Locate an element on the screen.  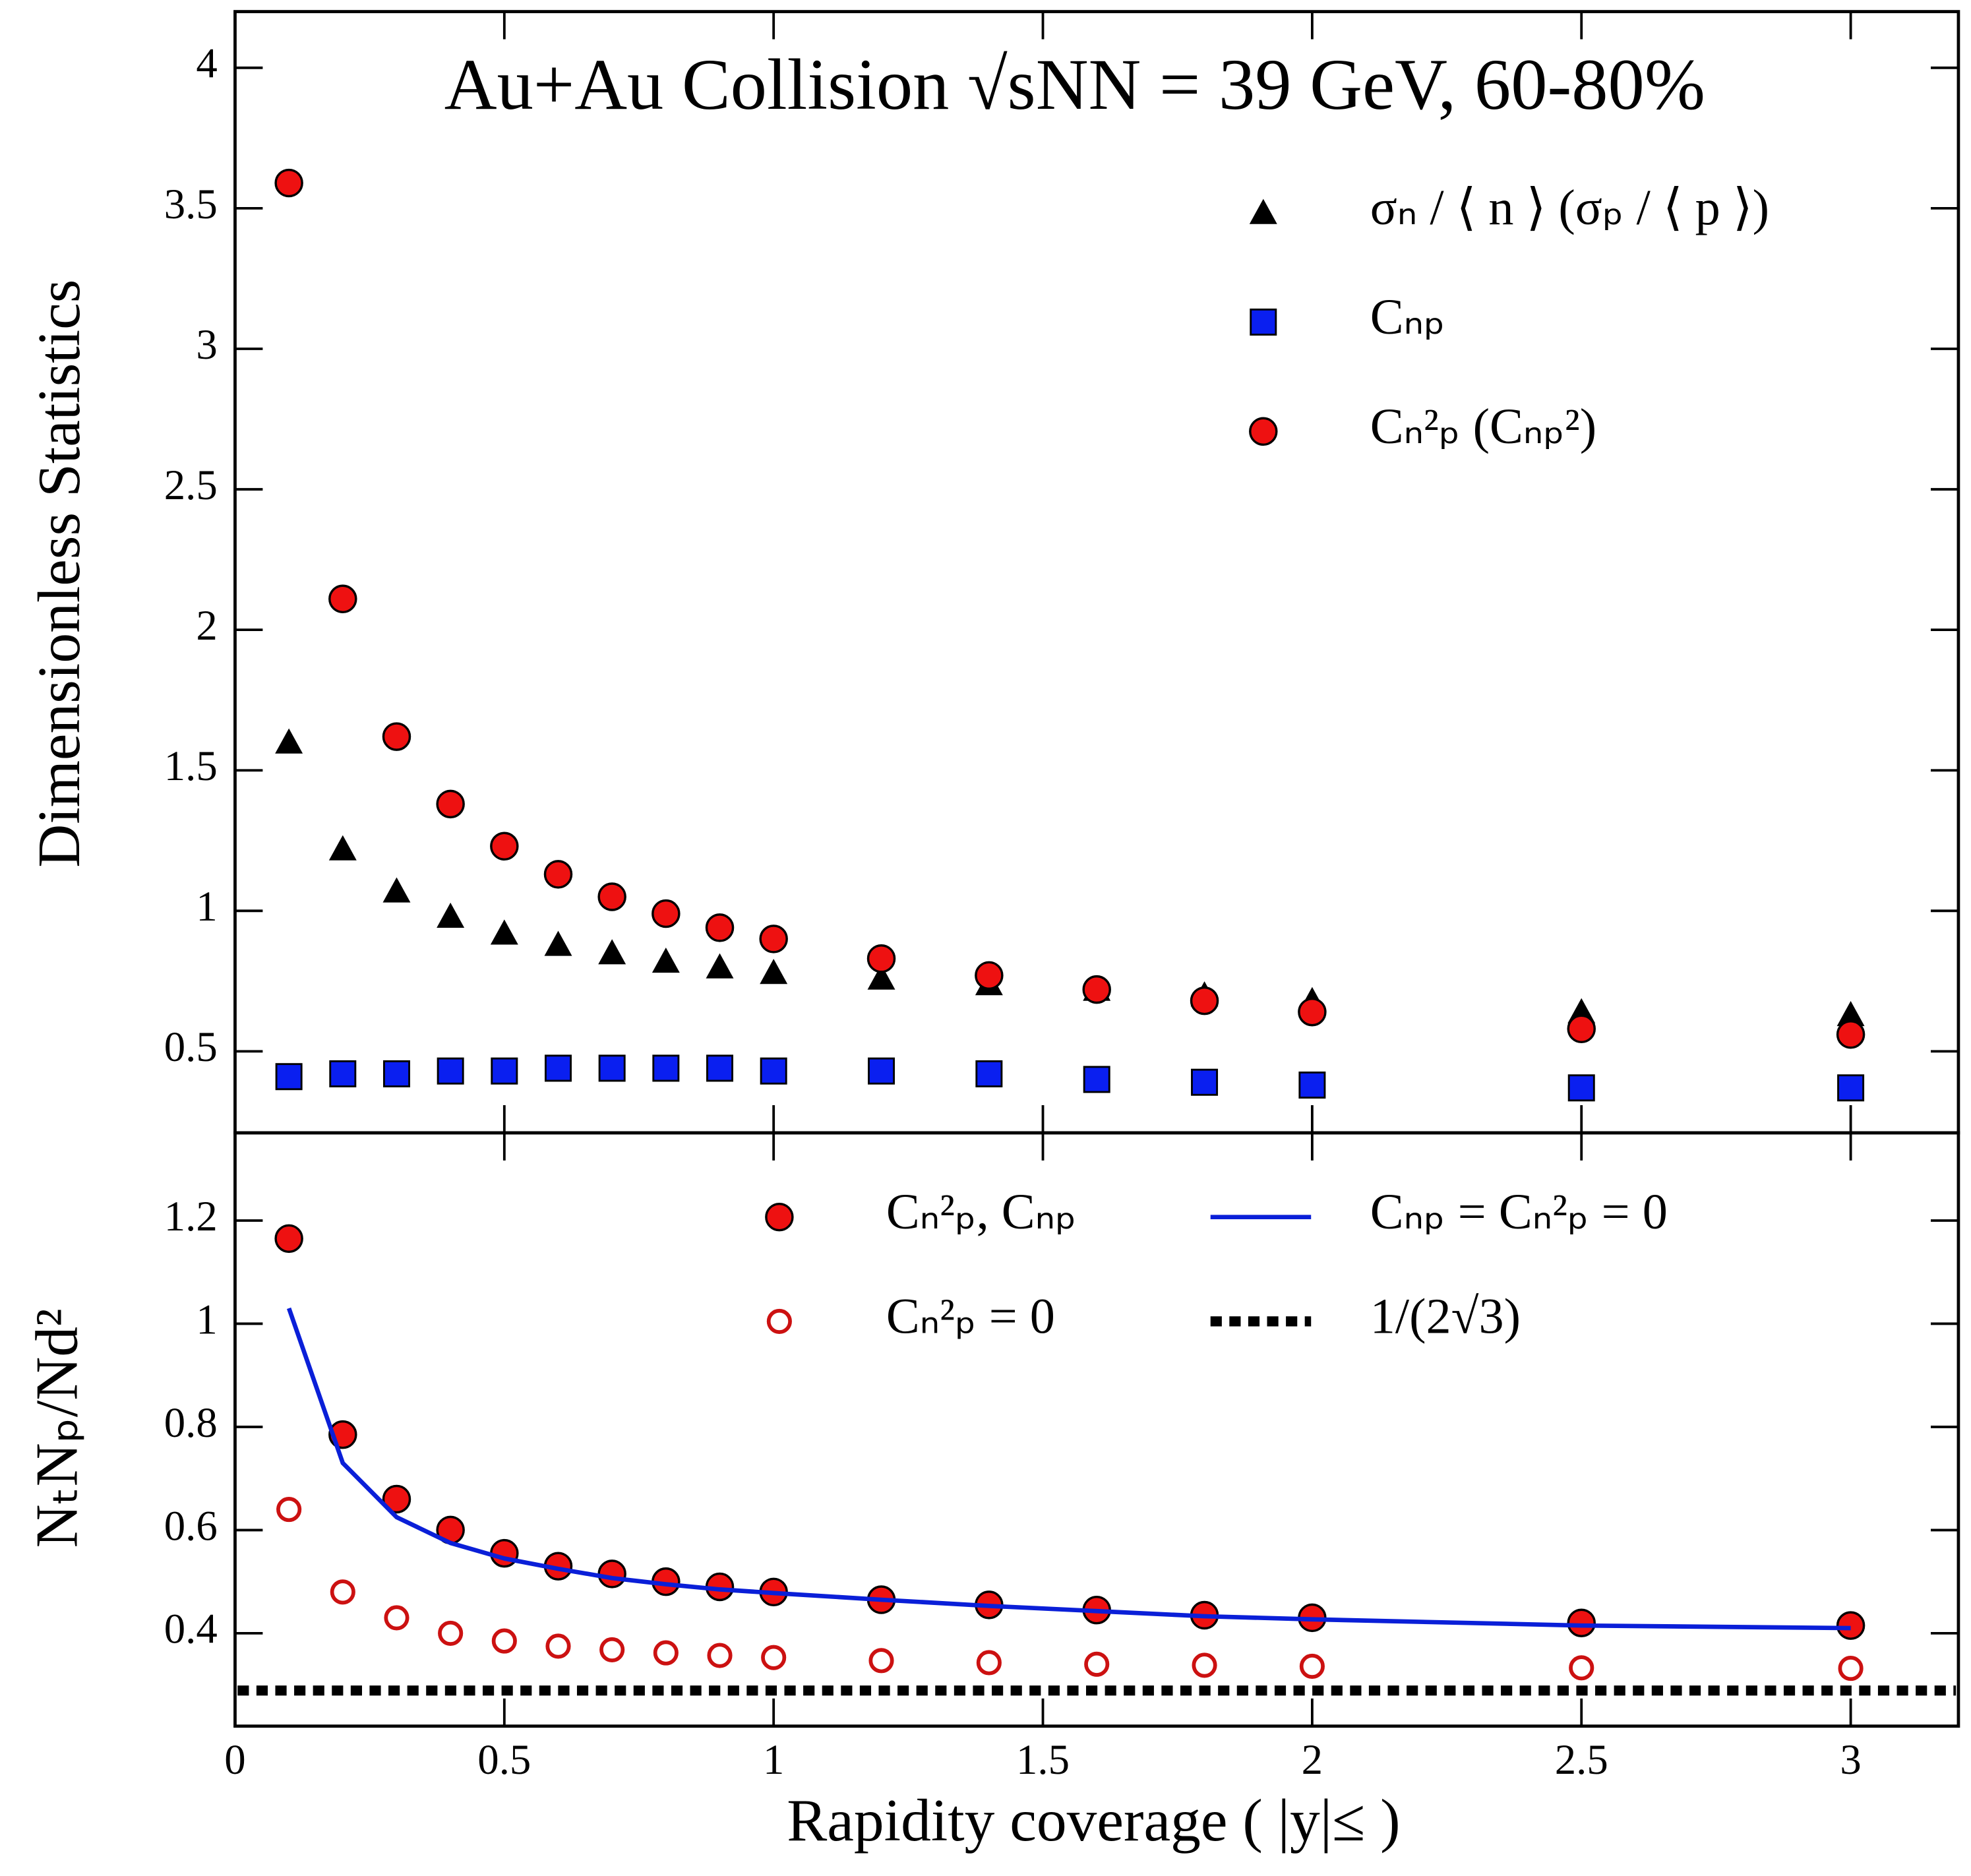
y-tick-label: 1.5 is located at coordinates (191, 766).